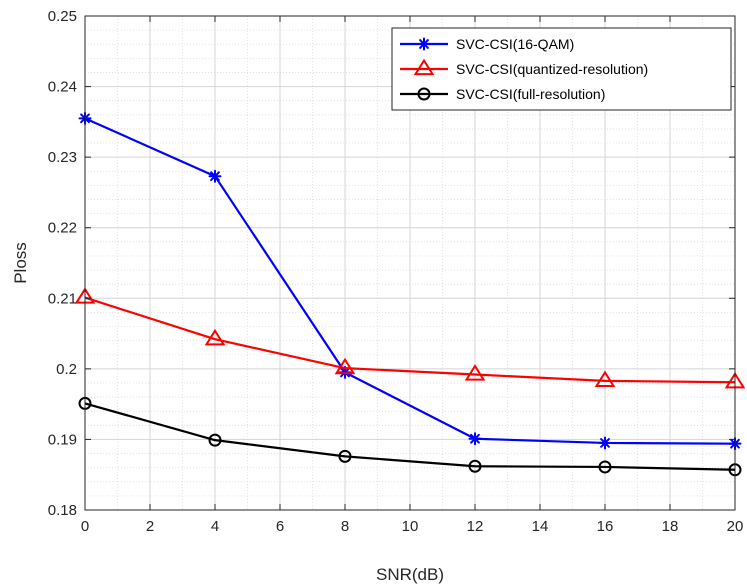  Describe the element at coordinates (530, 94) in the screenshot. I see `legend-label: SVC-CSI(full-resolution)` at that location.